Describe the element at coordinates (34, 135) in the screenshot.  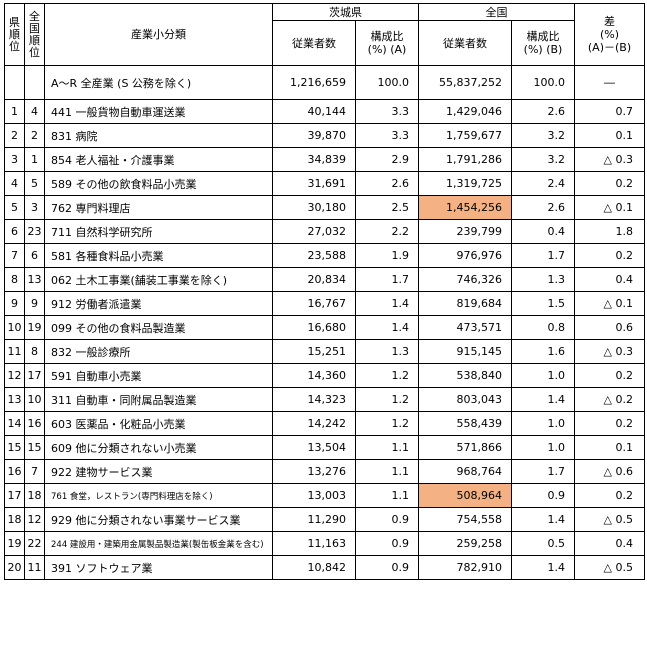
I see `row-national-rank: 2` at that location.